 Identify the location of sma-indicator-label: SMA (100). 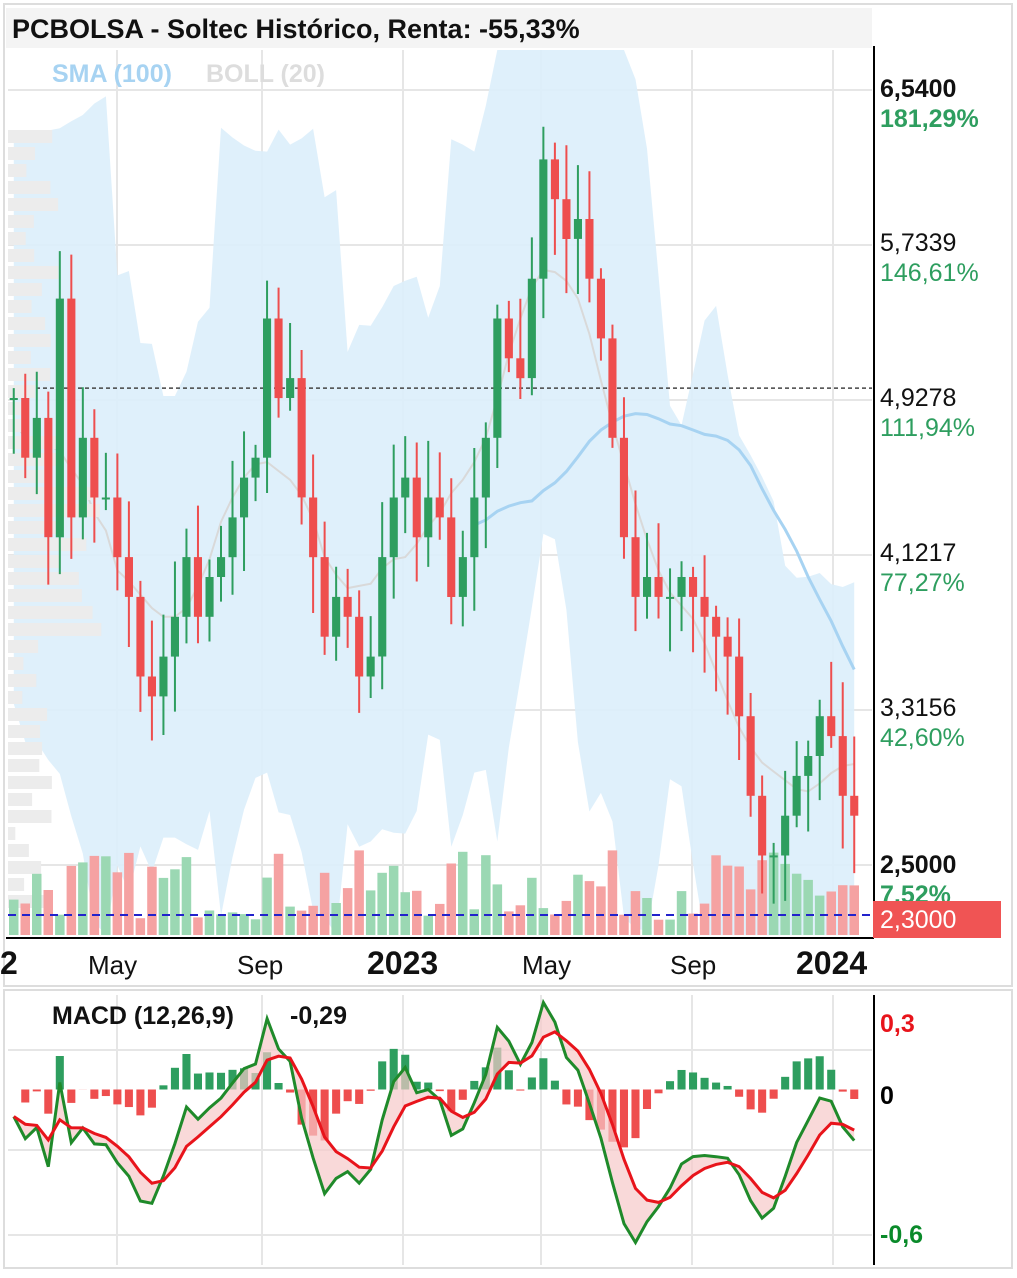
(112, 74).